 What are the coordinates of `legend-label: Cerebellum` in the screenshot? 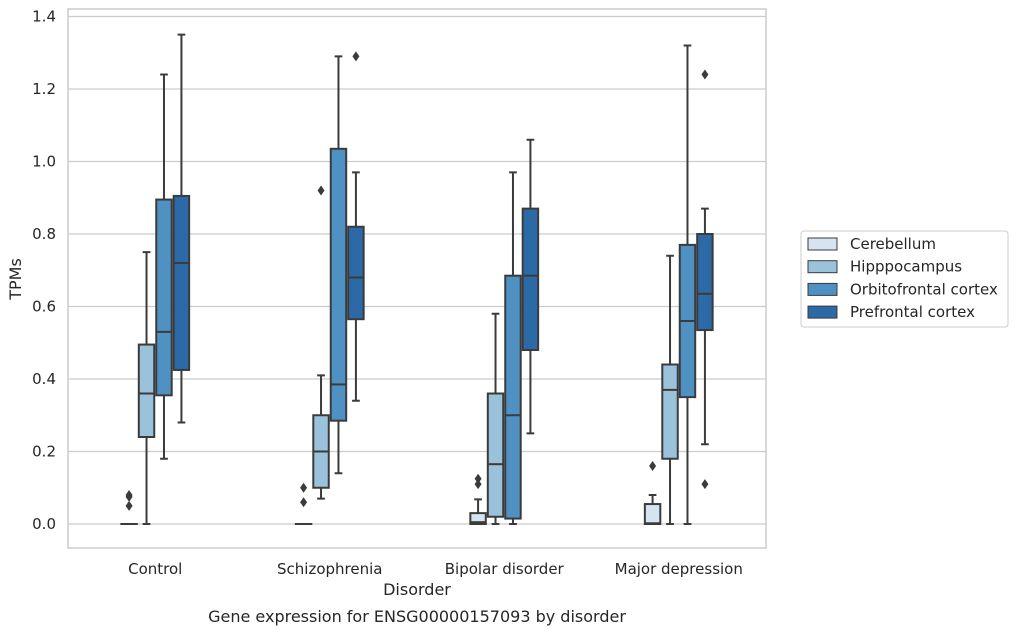 It's located at (893, 244).